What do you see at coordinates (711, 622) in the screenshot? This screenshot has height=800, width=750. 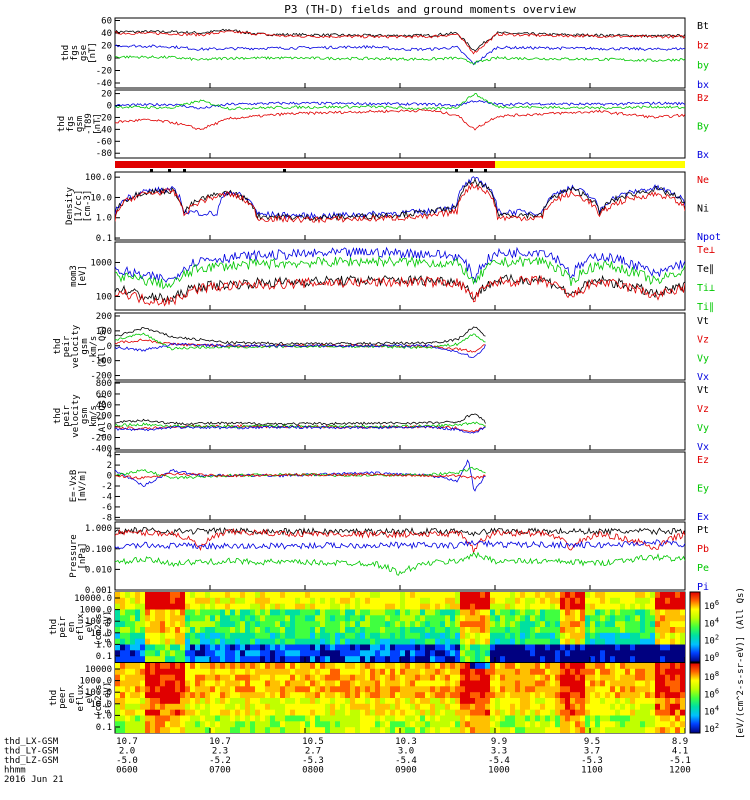 I see `colorbar-tick-label: 104` at bounding box center [711, 622].